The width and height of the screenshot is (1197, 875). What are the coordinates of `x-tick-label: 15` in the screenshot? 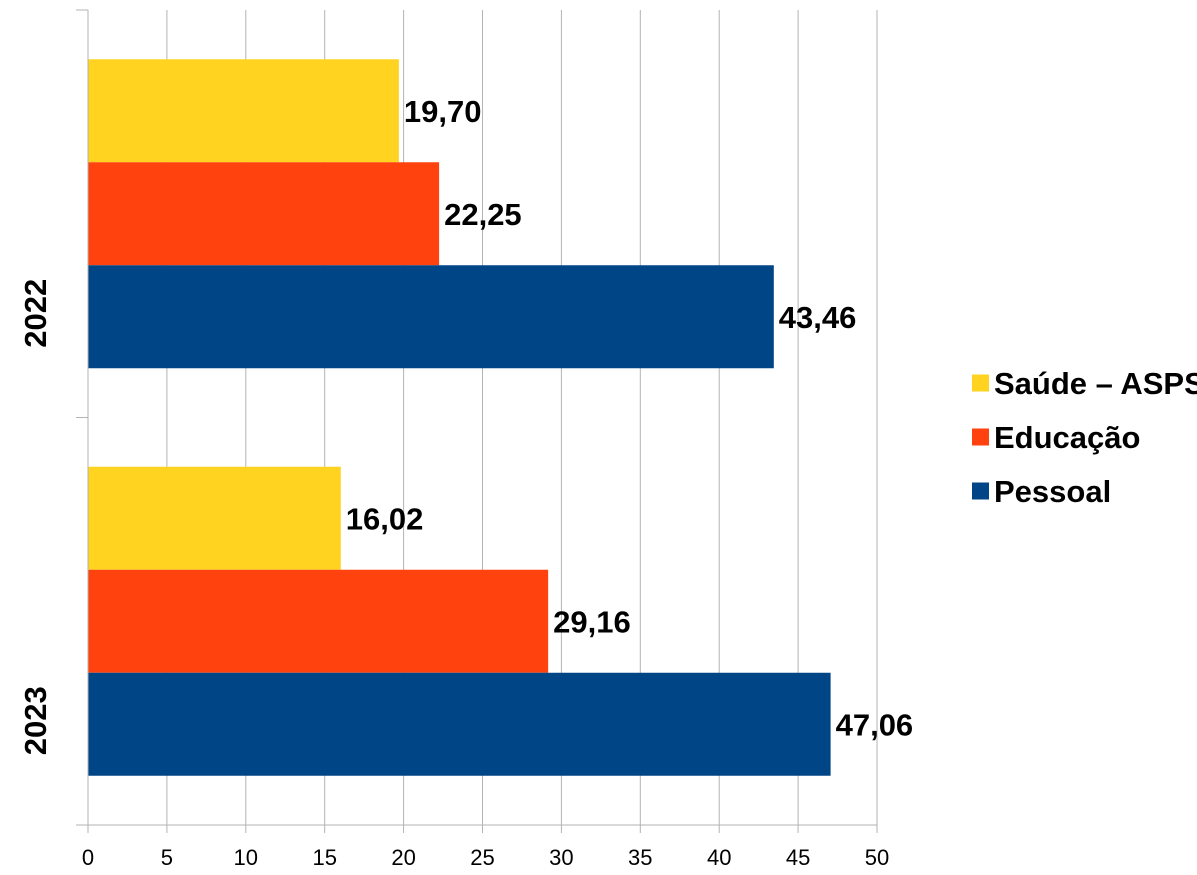 It's located at (324, 857).